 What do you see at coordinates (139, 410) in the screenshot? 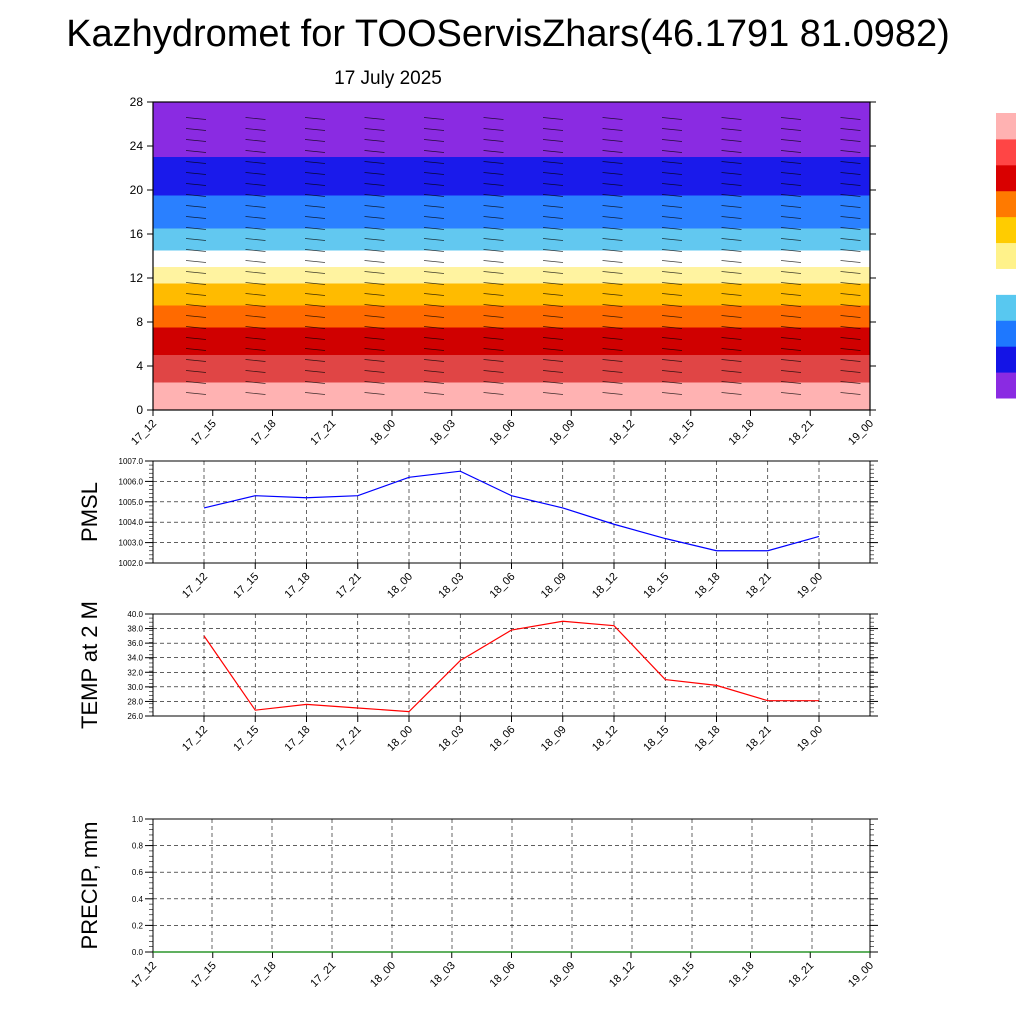
I see `y-tick-label: 0` at bounding box center [139, 410].